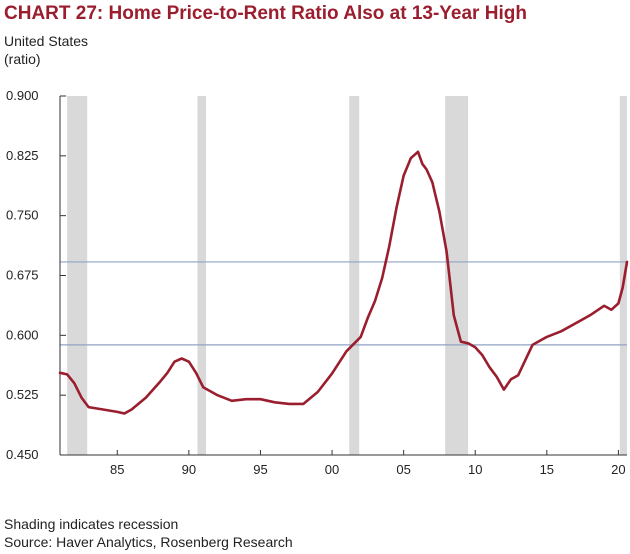 Image resolution: width=630 pixels, height=554 pixels. I want to click on x-tick-label-4: 05, so click(403, 469).